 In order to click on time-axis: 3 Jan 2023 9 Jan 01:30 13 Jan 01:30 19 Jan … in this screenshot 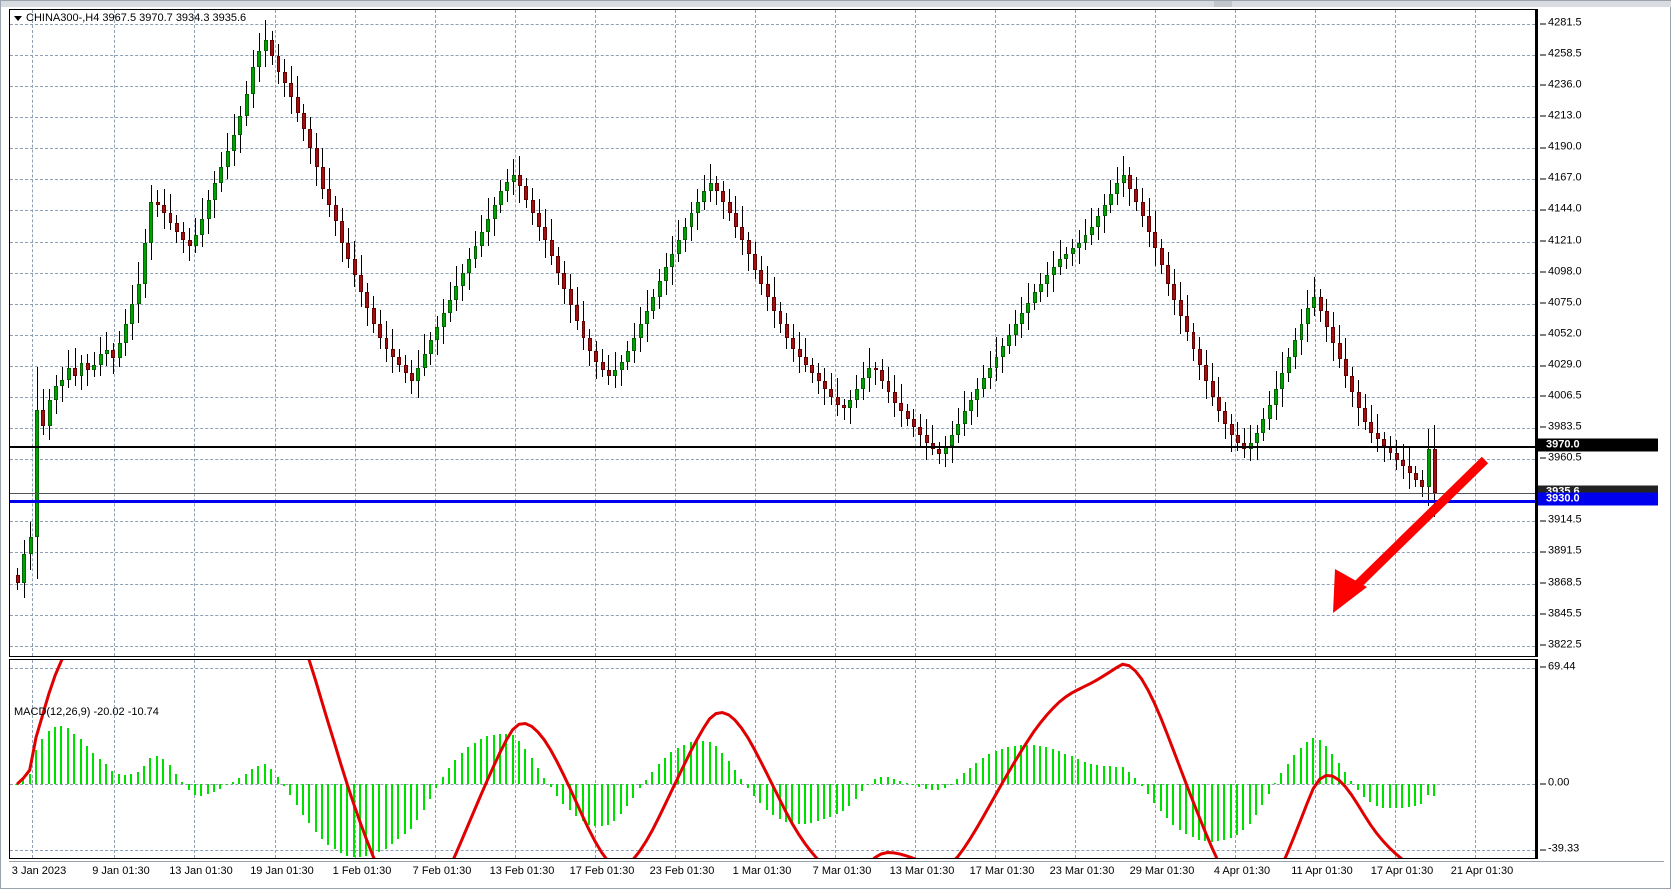, I will do `click(836, 874)`.